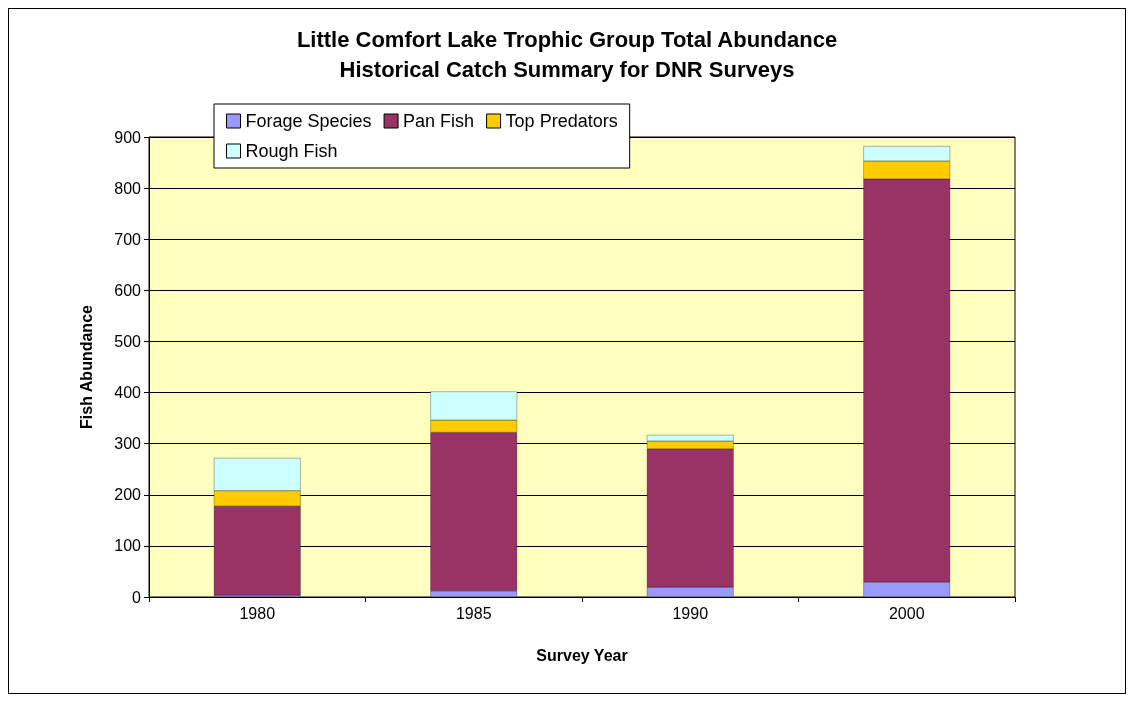  Describe the element at coordinates (128, 137) in the screenshot. I see `y-tick-label: 900` at that location.